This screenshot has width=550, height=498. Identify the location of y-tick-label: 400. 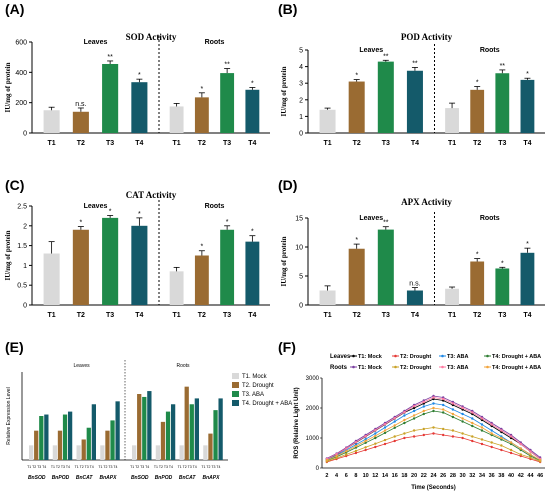
(21, 73).